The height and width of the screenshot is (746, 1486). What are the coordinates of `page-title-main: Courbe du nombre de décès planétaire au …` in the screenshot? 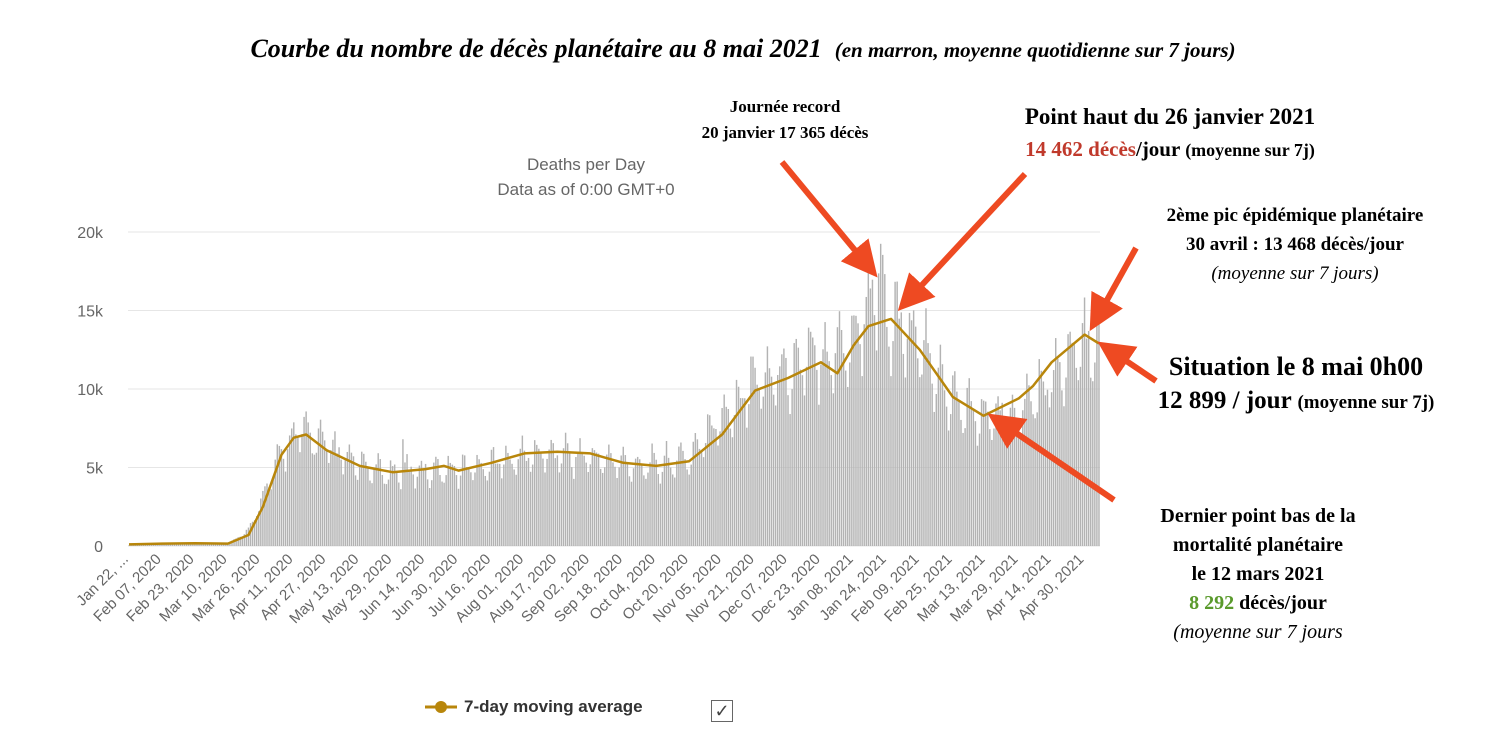 It's located at (536, 48).